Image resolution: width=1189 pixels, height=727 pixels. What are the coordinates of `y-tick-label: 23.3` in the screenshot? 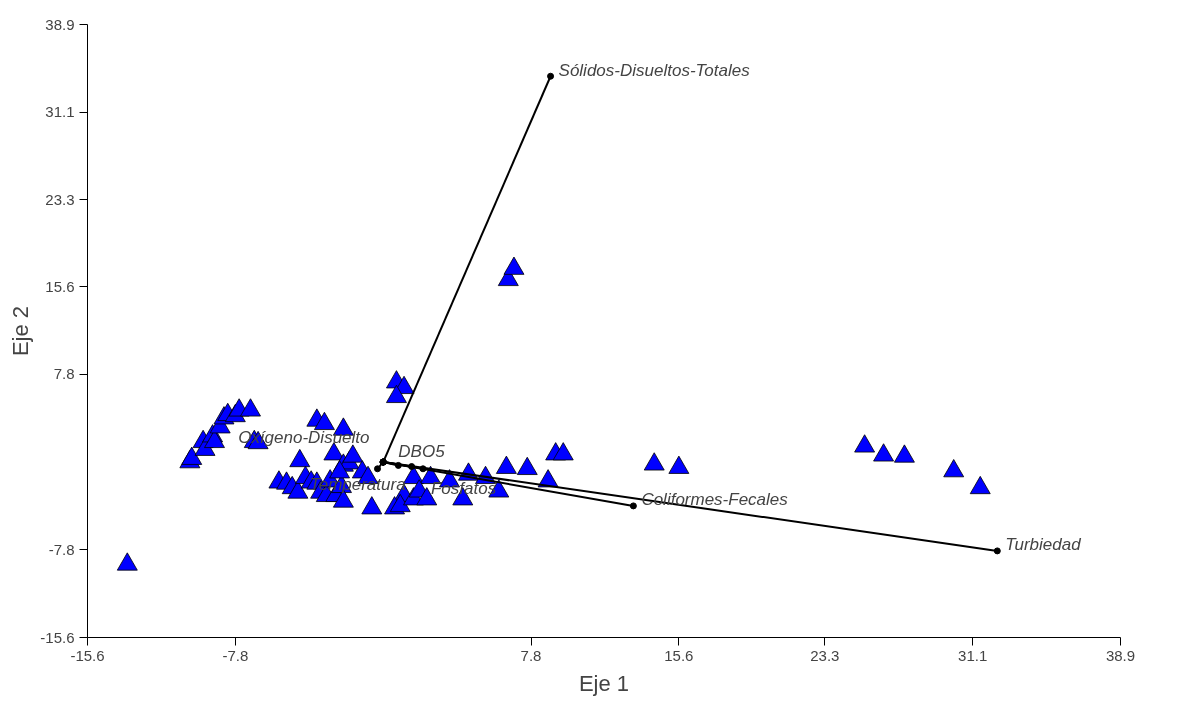 It's located at (60, 199).